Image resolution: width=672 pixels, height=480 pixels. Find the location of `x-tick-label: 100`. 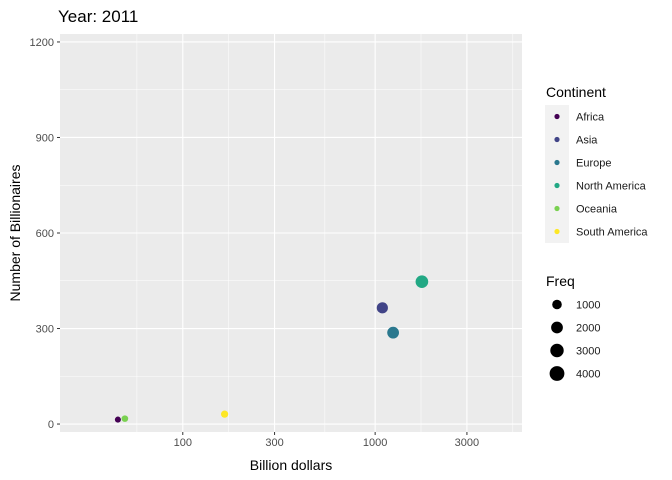

x-tick-label: 100 is located at coordinates (183, 443).